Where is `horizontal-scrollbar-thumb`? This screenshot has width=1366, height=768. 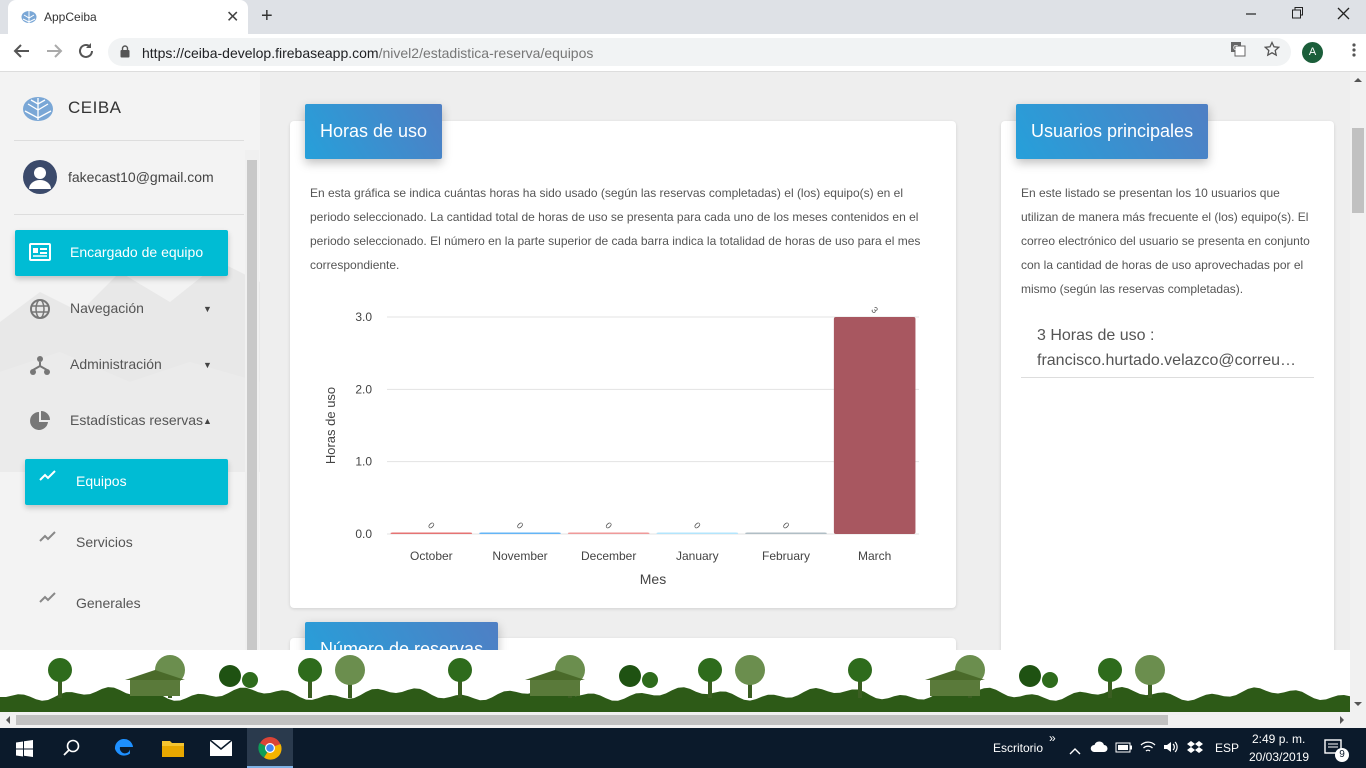
horizontal-scrollbar-thumb is located at coordinates (592, 720).